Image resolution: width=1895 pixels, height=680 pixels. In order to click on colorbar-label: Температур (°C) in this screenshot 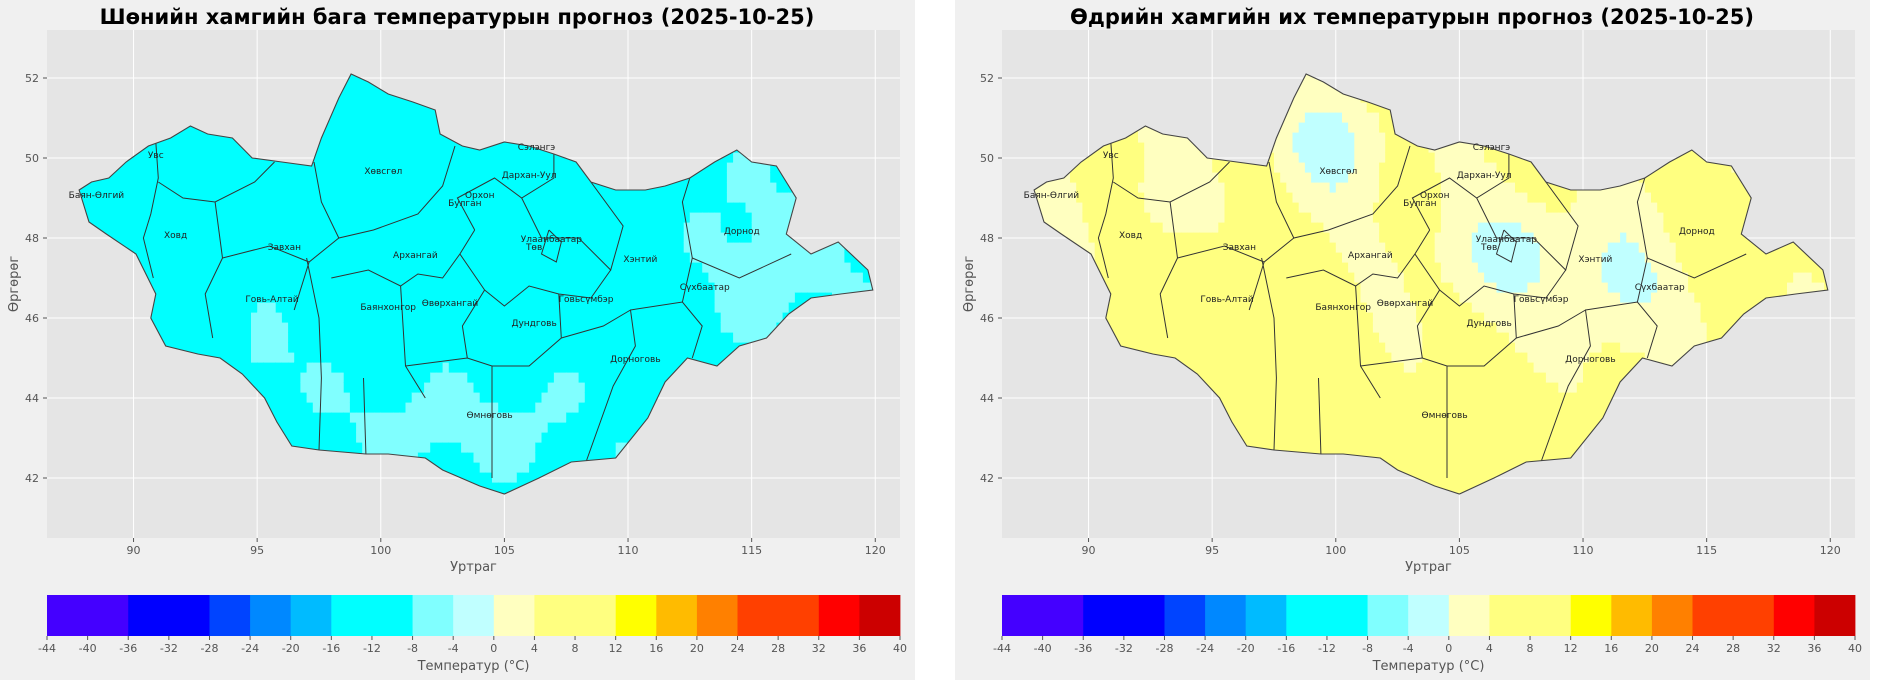, I will do `click(473, 666)`.